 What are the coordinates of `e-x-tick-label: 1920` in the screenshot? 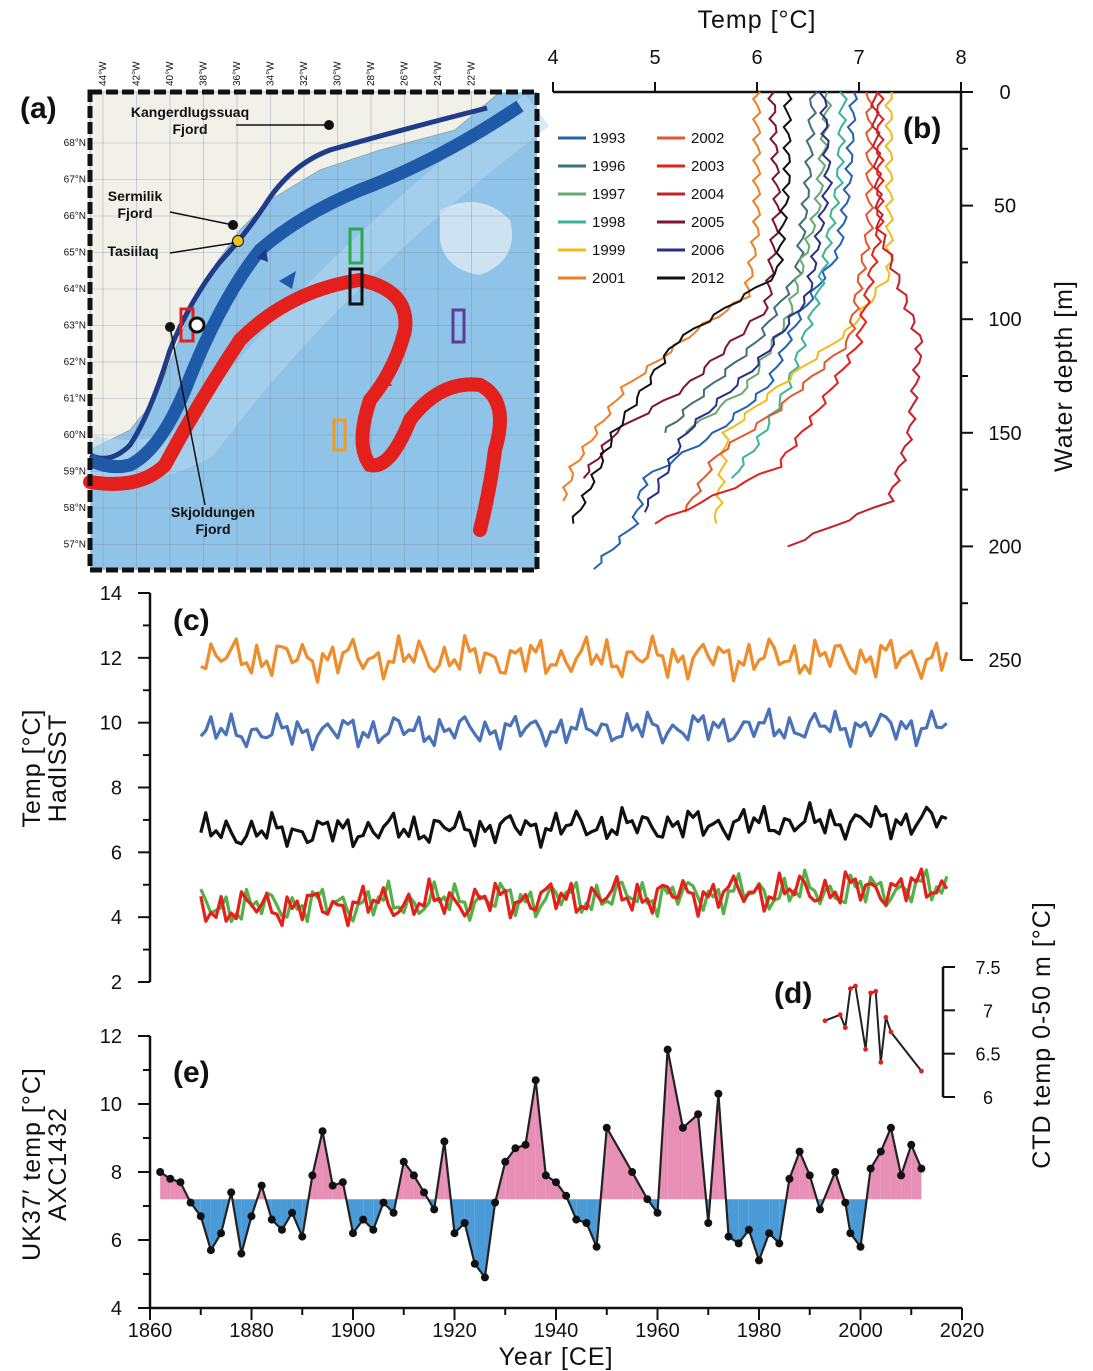 It's located at (454, 1331).